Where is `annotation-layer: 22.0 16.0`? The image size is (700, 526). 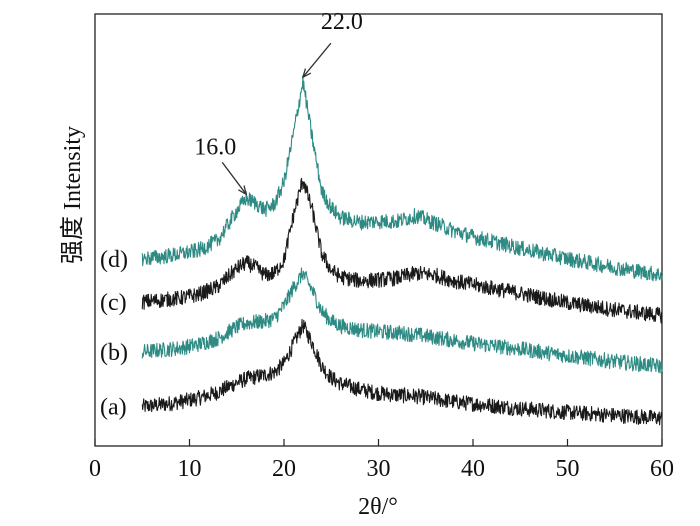
annotation-layer: 22.0 16.0 is located at coordinates (278, 102).